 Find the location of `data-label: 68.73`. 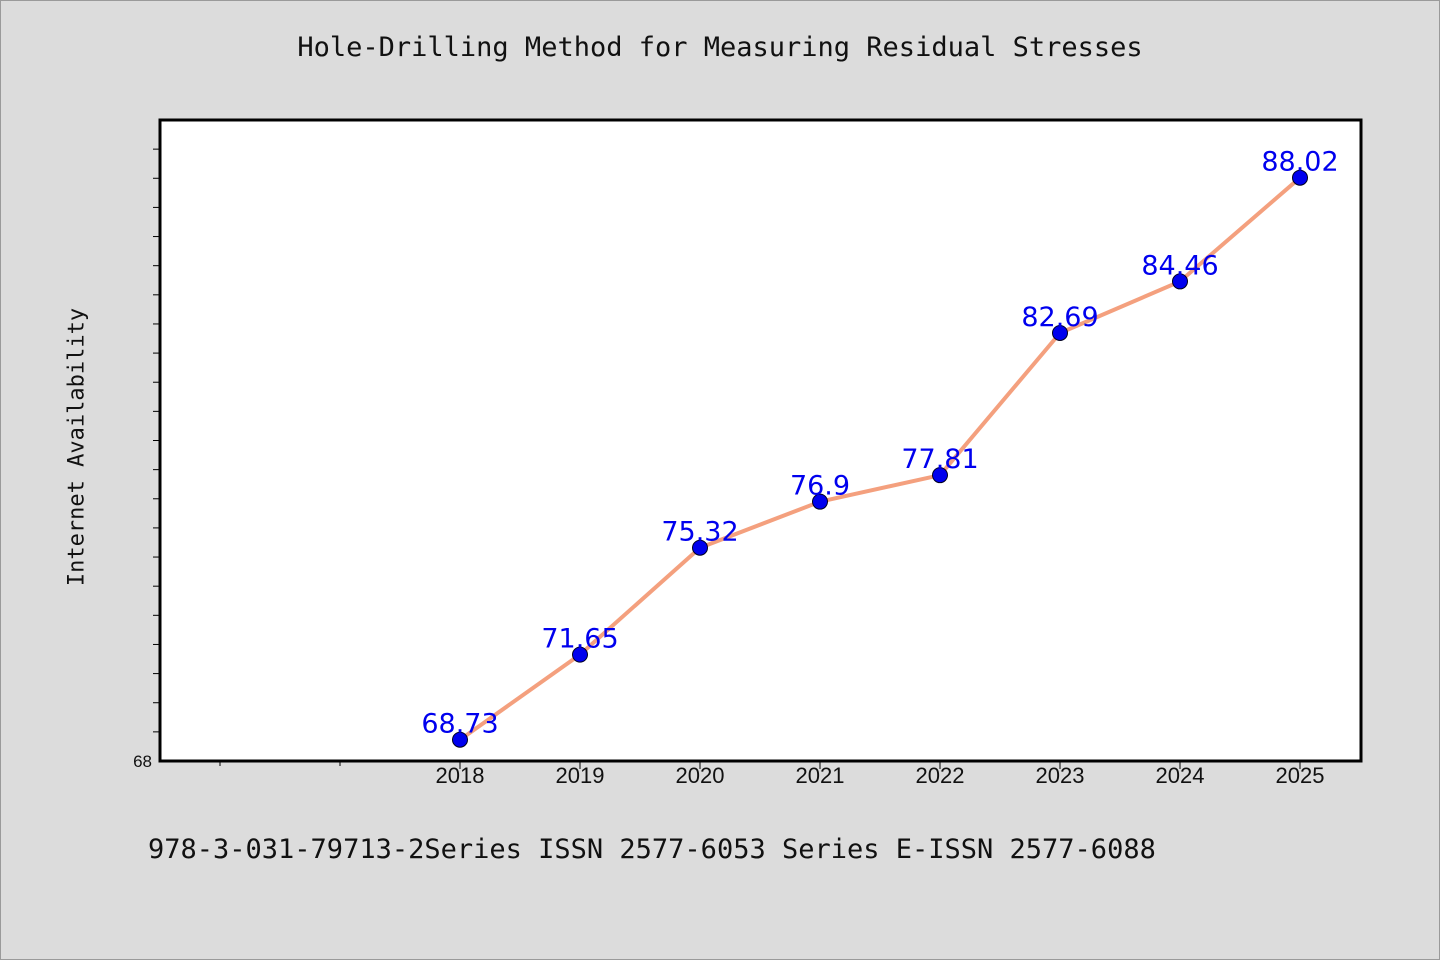

data-label: 68.73 is located at coordinates (459, 724).